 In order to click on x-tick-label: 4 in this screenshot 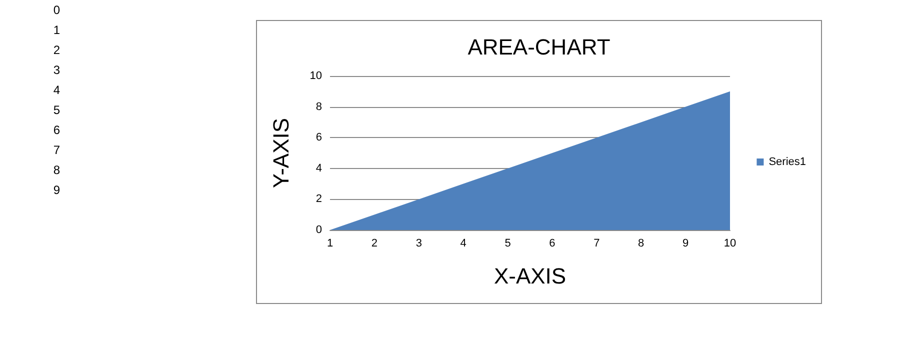, I will do `click(463, 244)`.